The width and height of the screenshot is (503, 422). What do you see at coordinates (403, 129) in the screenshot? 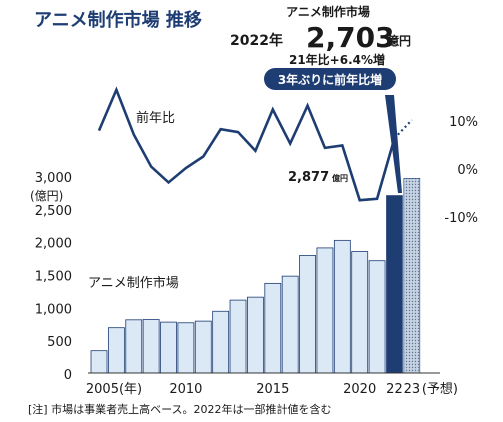
I see `yoy-forecast-line` at bounding box center [403, 129].